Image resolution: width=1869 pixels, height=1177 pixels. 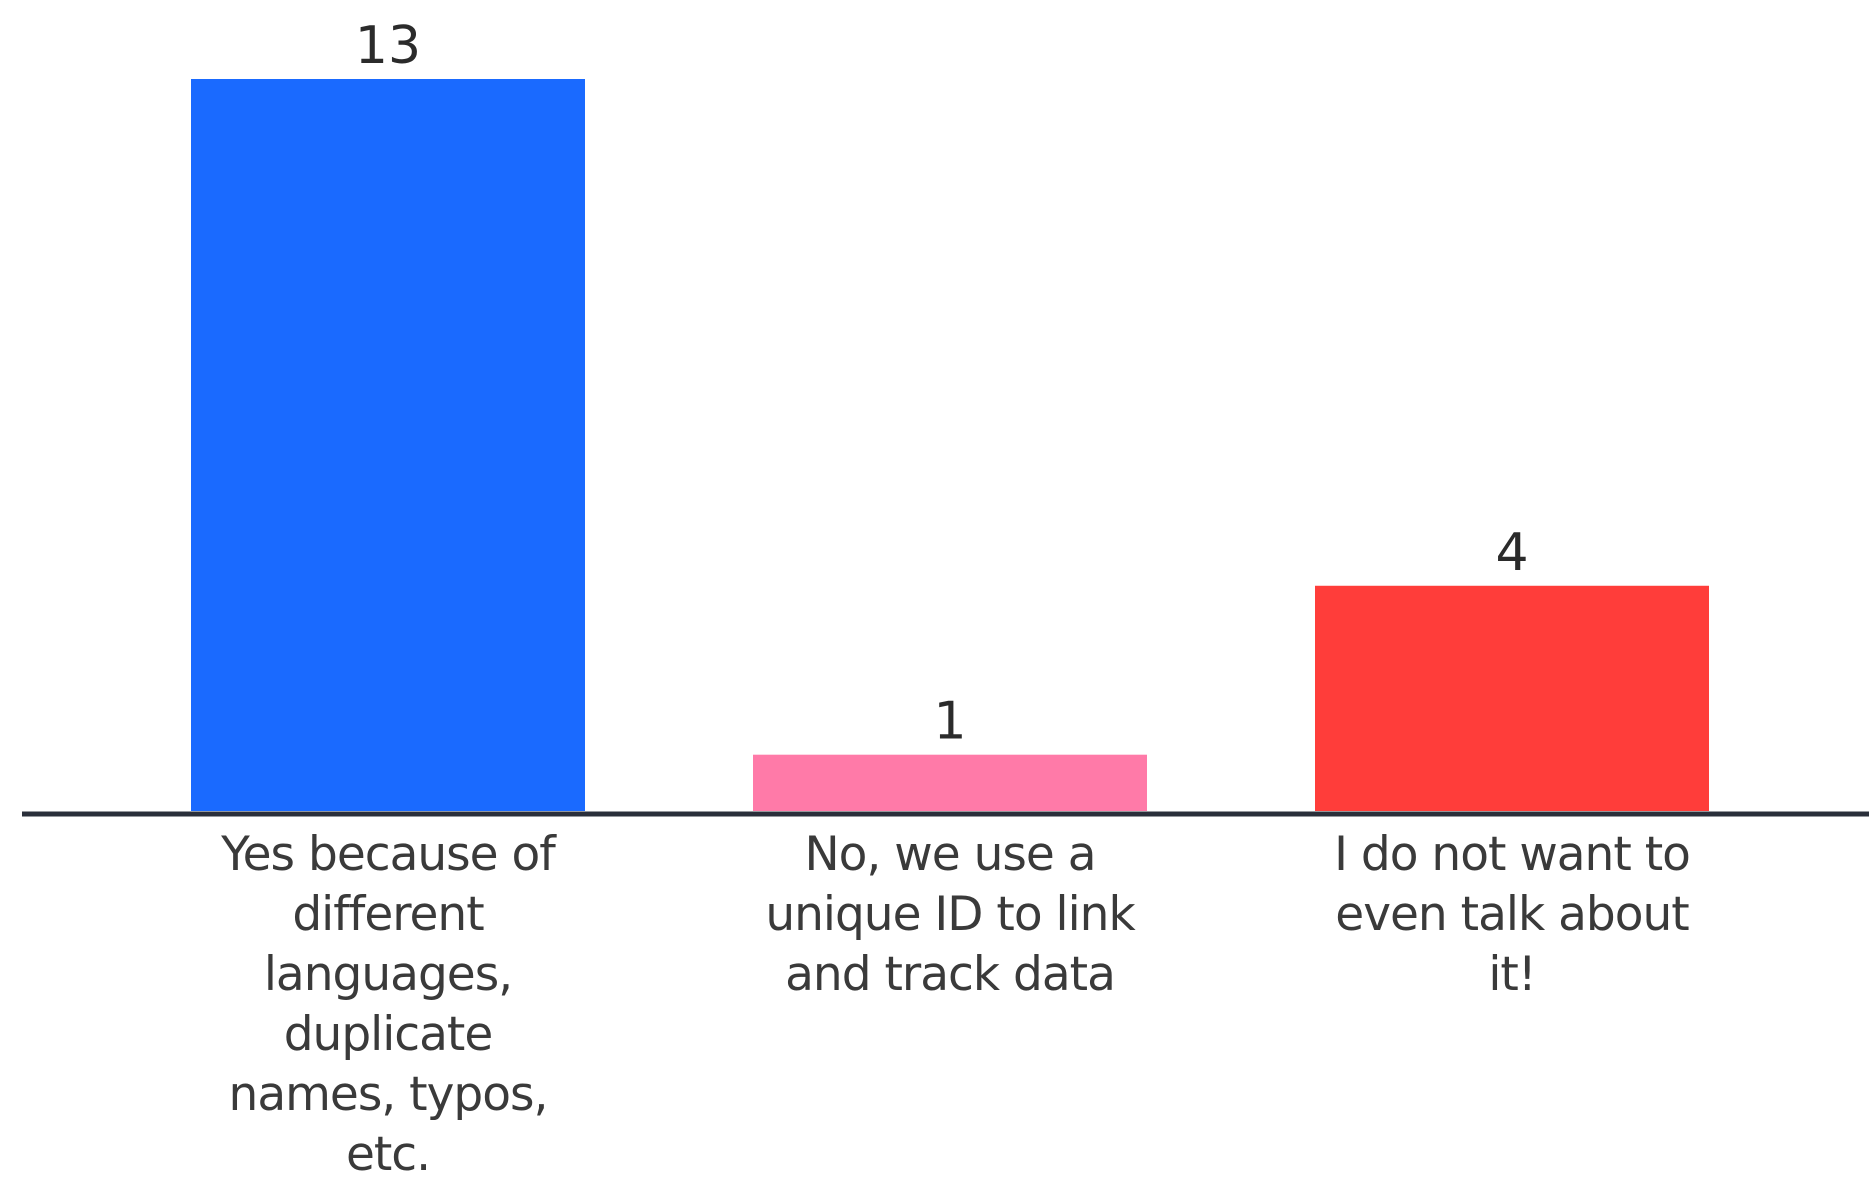 What do you see at coordinates (1511, 553) in the screenshot?
I see `data-label-3: 4` at bounding box center [1511, 553].